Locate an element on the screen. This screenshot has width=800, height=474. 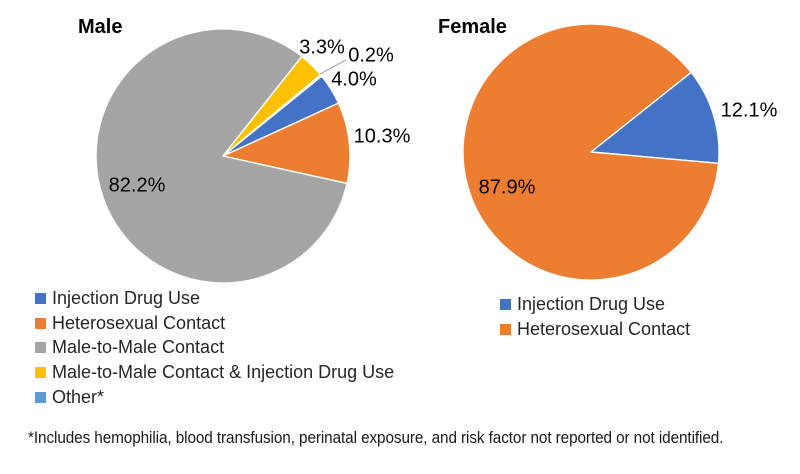
male-male-to-male-contact-label: 82.2% is located at coordinates (137, 185).